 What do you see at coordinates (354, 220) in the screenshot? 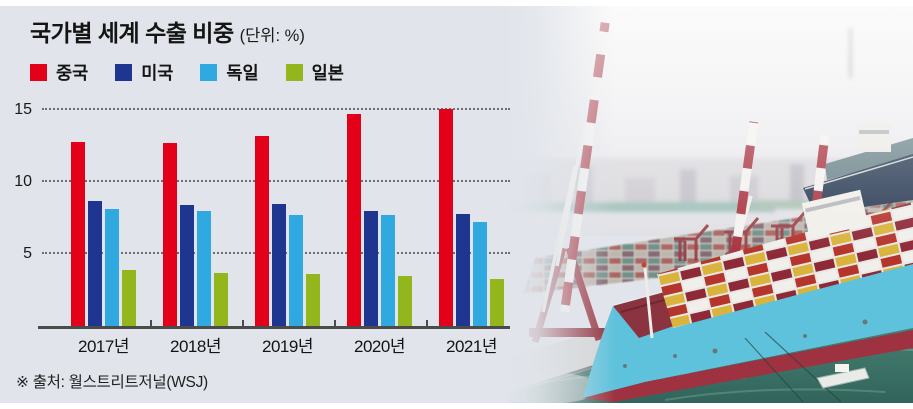
I see `bar-china-2020` at bounding box center [354, 220].